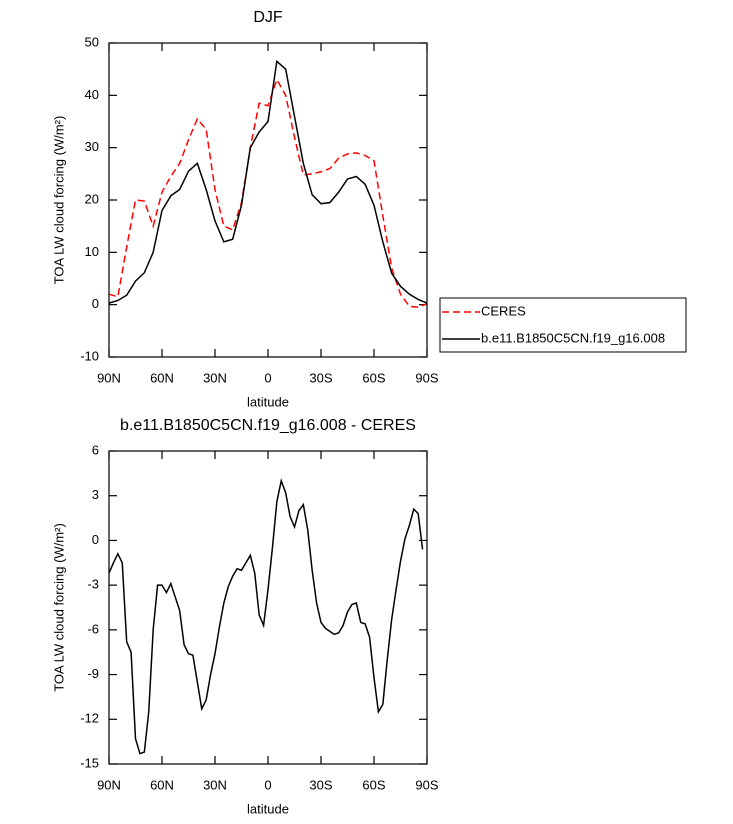  Describe the element at coordinates (89, 762) in the screenshot. I see `y-tick-label: -15` at that location.